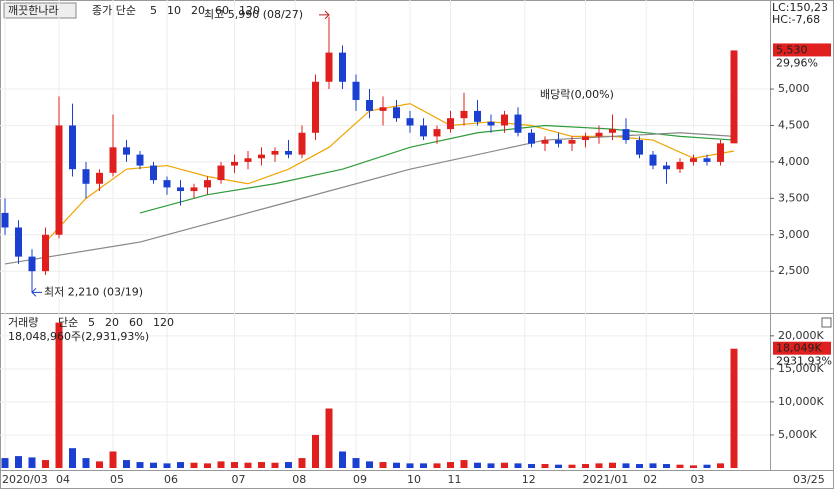 The height and width of the screenshot is (489, 834). What do you see at coordinates (698, 479) in the screenshot?
I see `x-tick-label: 03` at bounding box center [698, 479].